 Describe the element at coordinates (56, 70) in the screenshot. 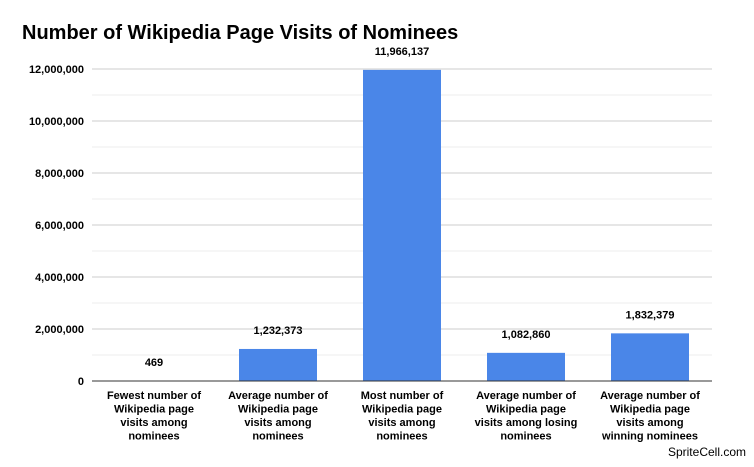

I see `y-tick-label: 12,000,000` at that location.